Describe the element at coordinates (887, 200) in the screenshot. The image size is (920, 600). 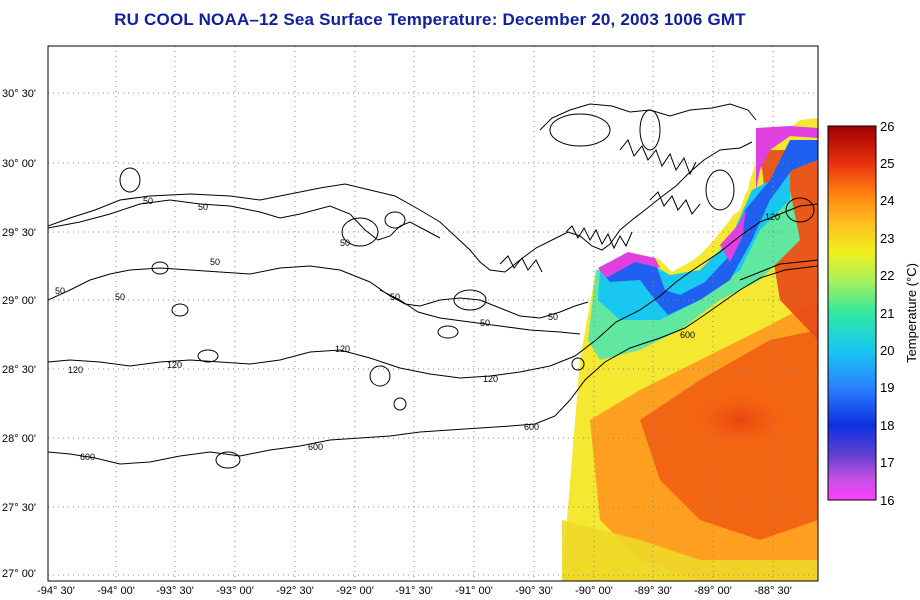
I see `colorbar-tick-label: 24` at that location.